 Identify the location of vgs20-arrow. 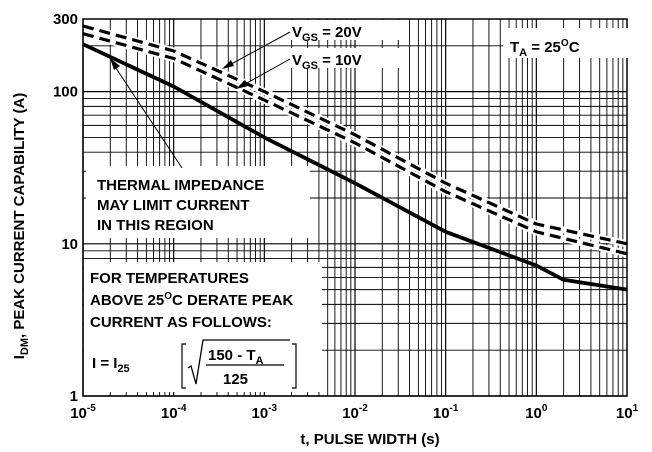
(257, 50).